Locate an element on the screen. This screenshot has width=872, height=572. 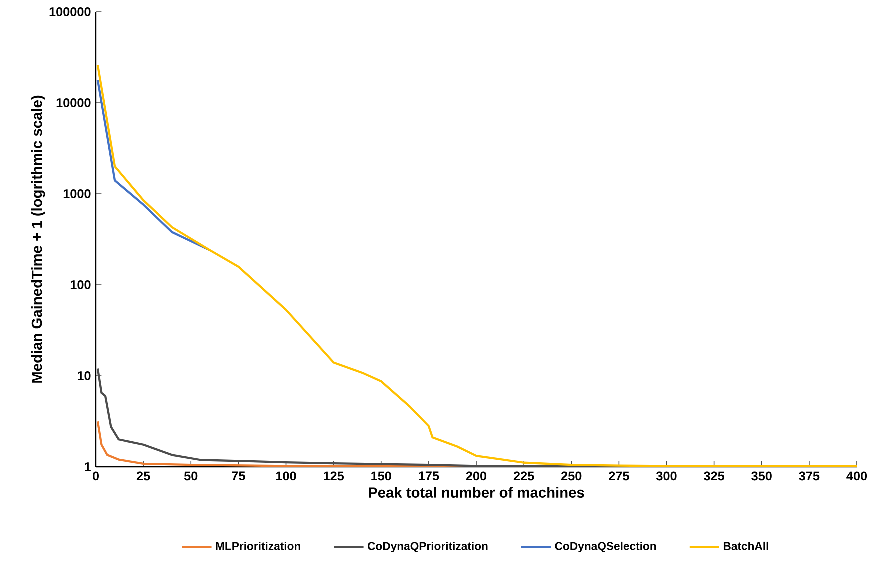
legend-label: CoDynaQSelection is located at coordinates (605, 547).